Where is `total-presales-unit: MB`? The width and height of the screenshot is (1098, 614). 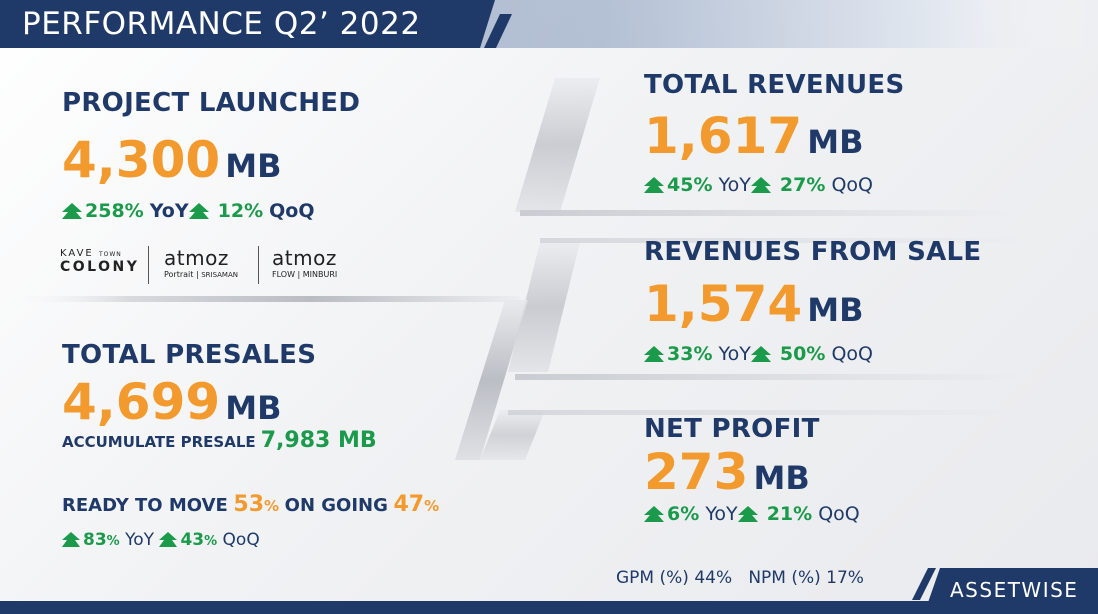
total-presales-unit: MB is located at coordinates (253, 408).